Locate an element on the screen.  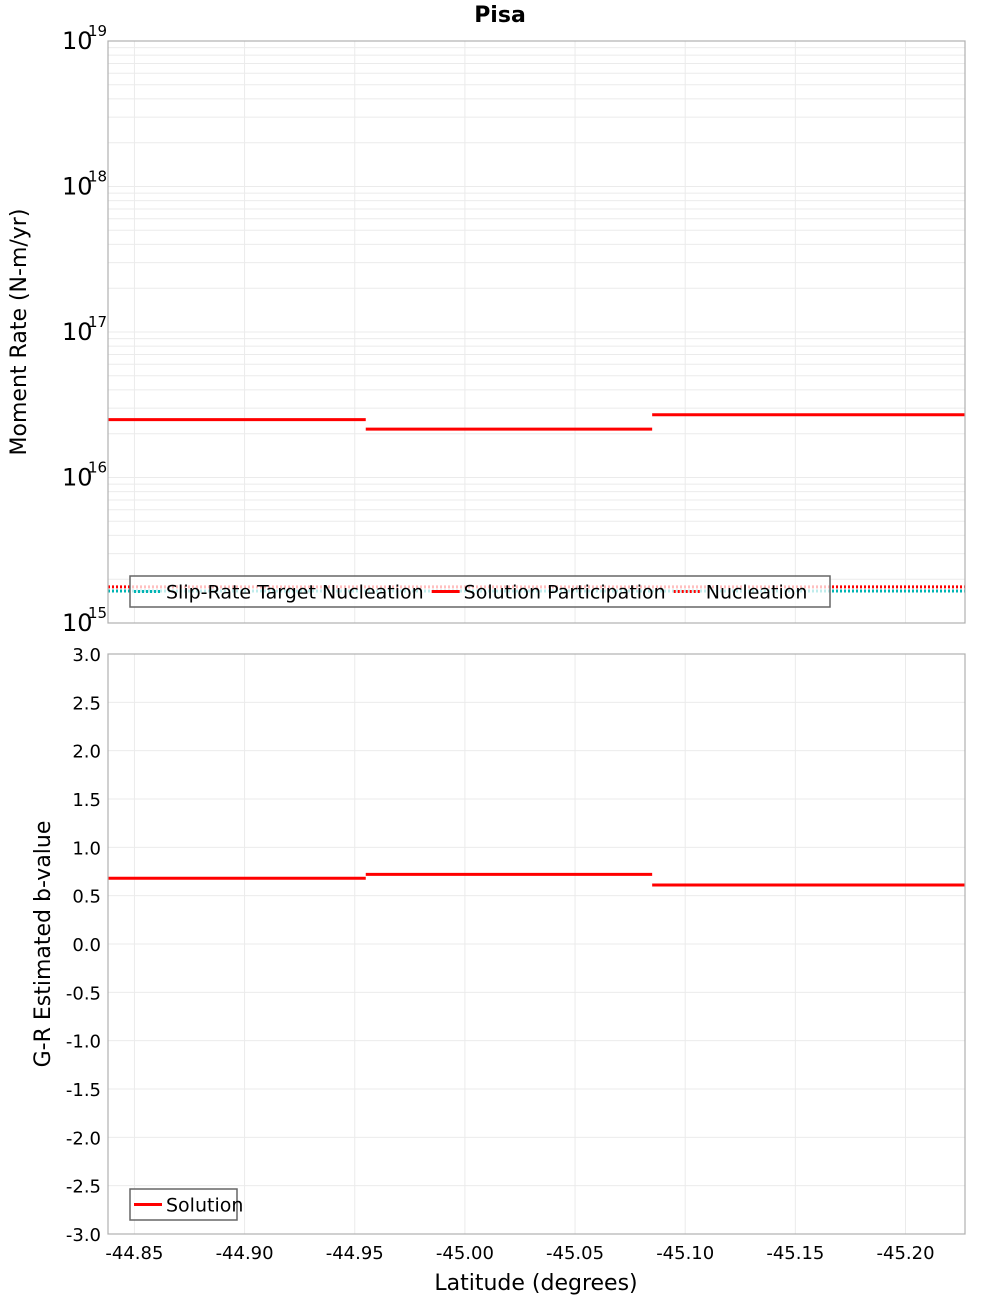
x-tick-label: -45.20 is located at coordinates (906, 1253).